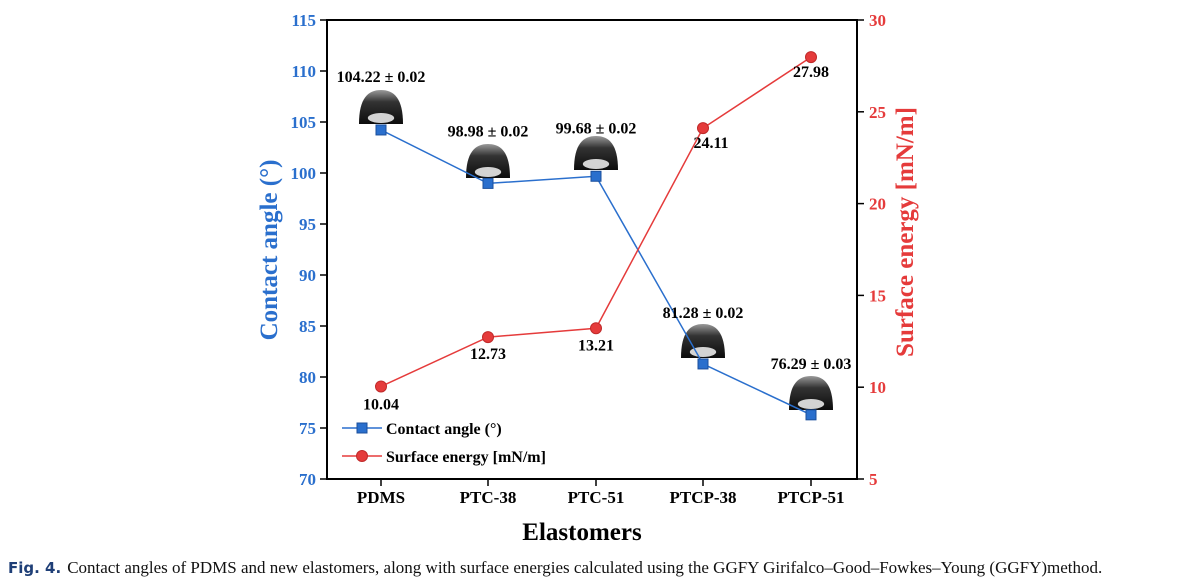 The image size is (1185, 585). Describe the element at coordinates (488, 354) in the screenshot. I see `surface-energy-data-label: 12.73` at that location.